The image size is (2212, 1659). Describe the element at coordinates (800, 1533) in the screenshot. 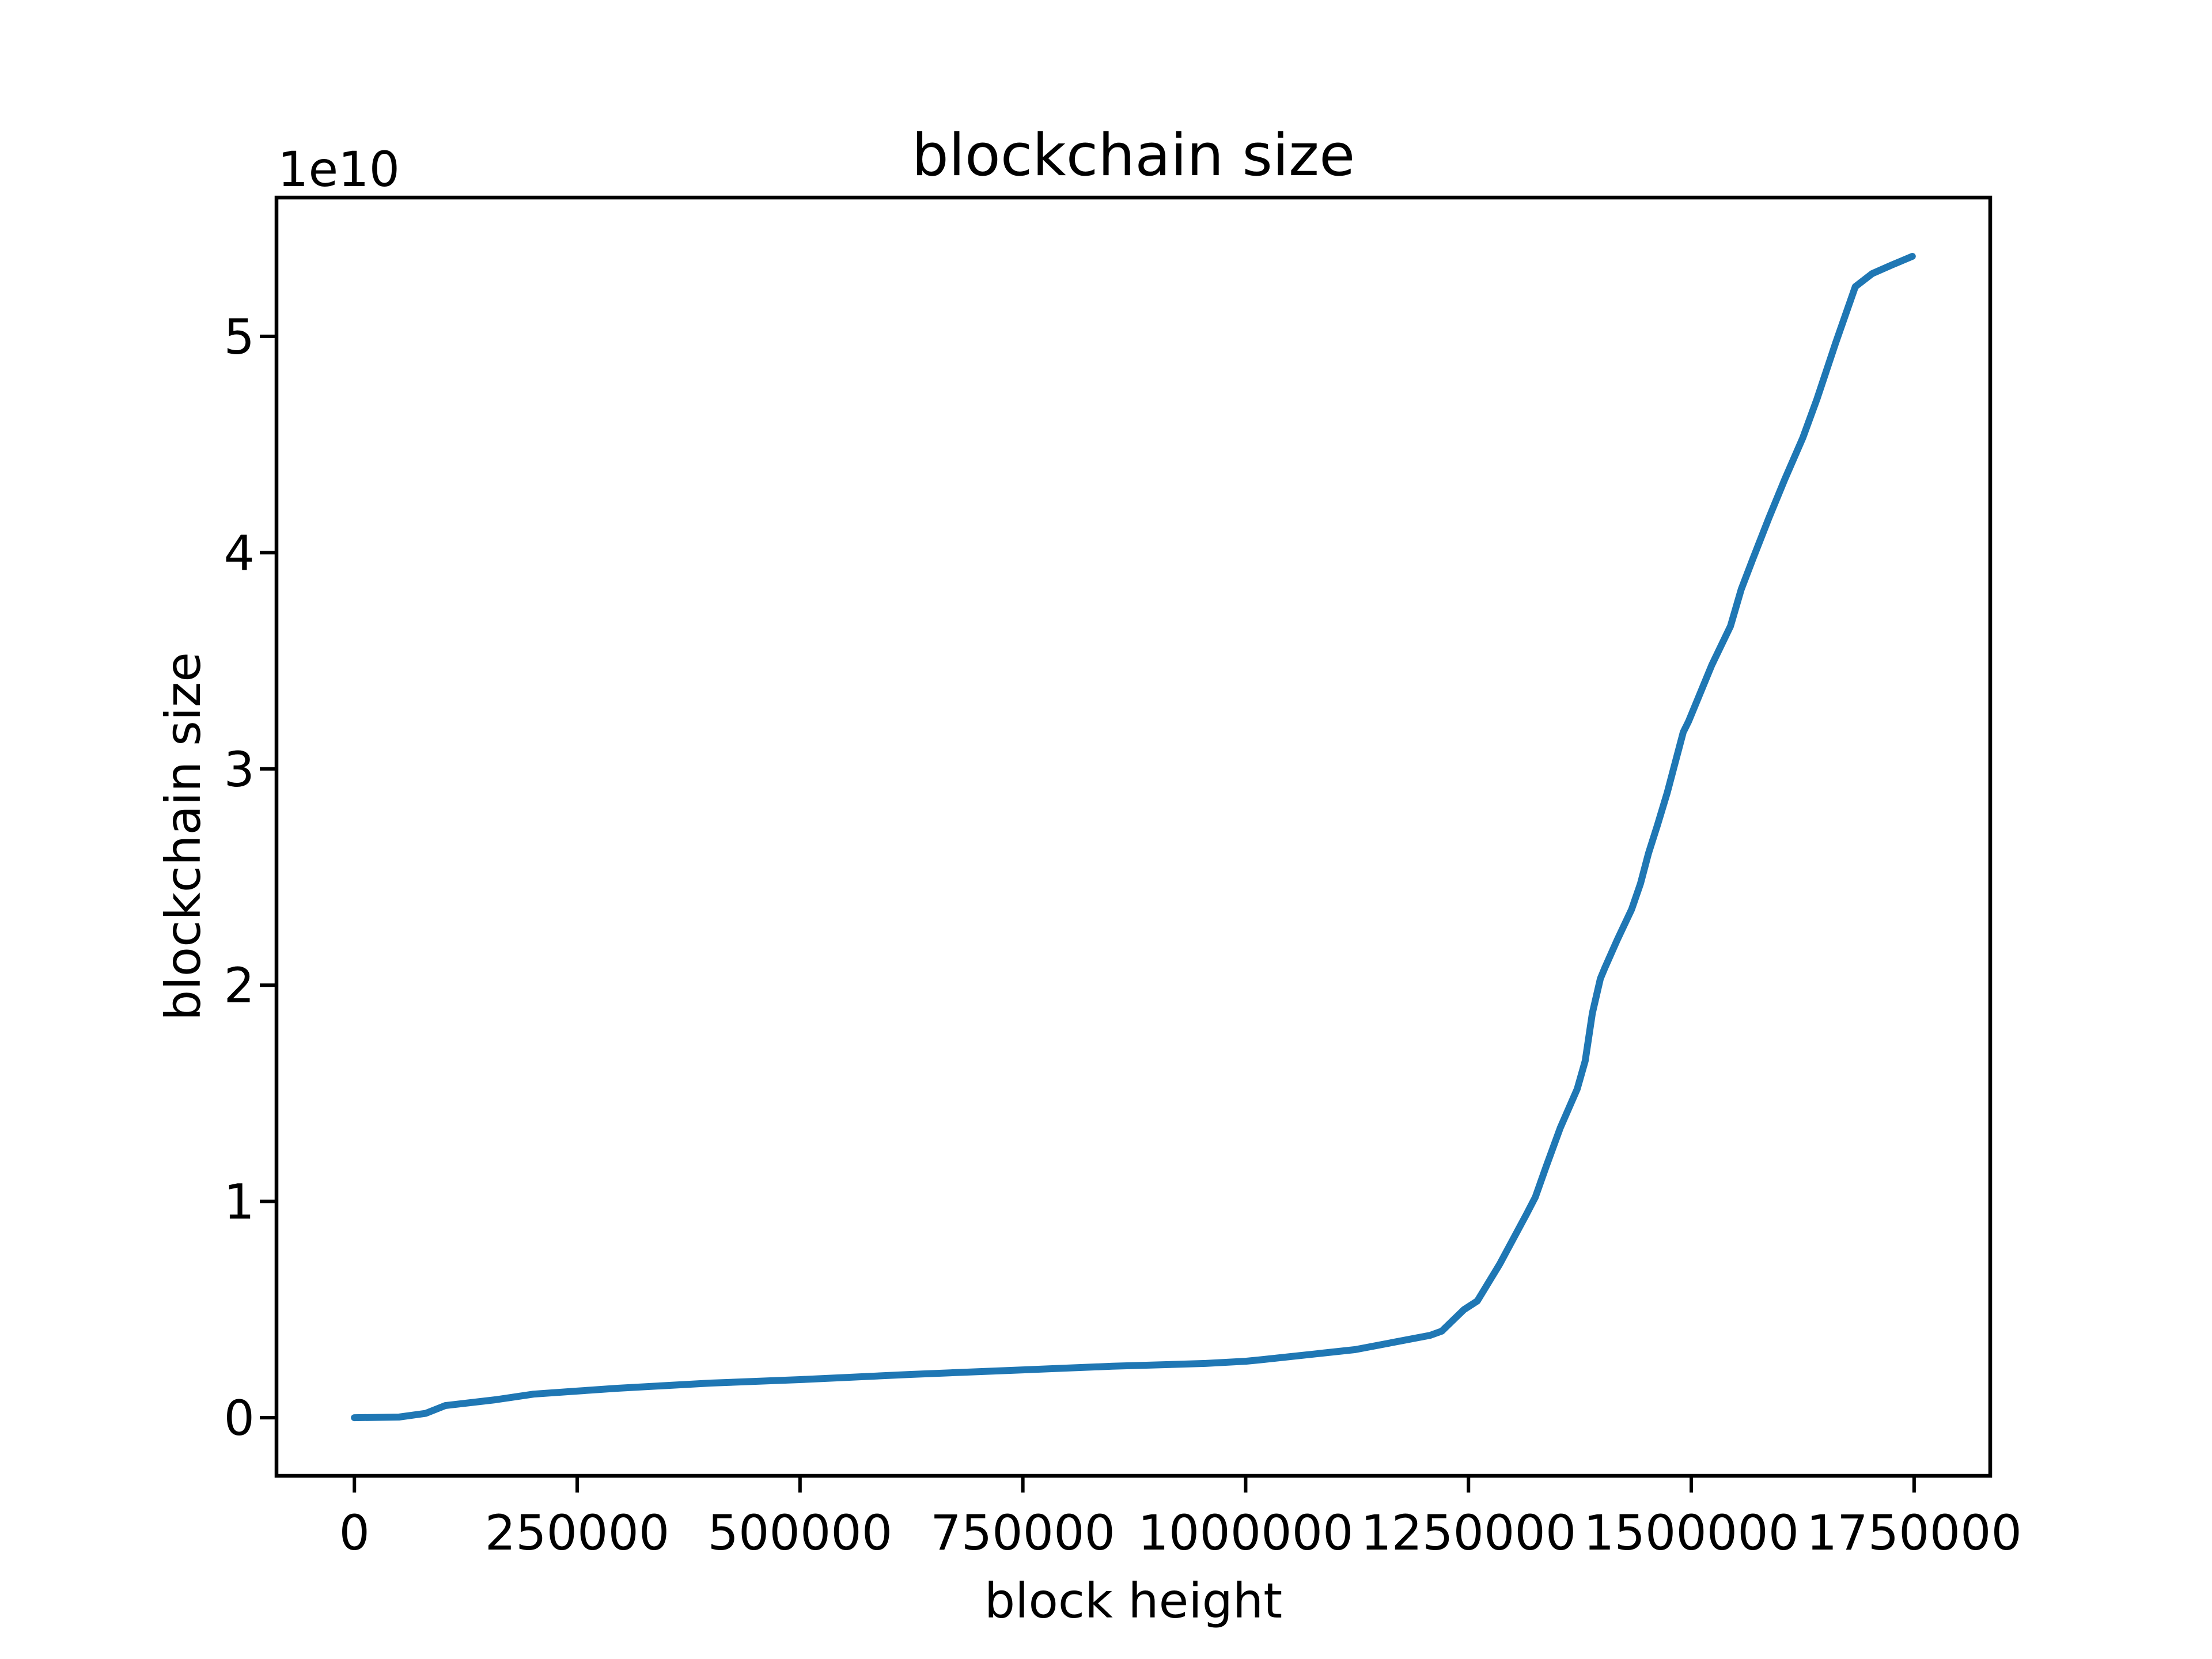

I see `x-tick-label: 500000` at that location.